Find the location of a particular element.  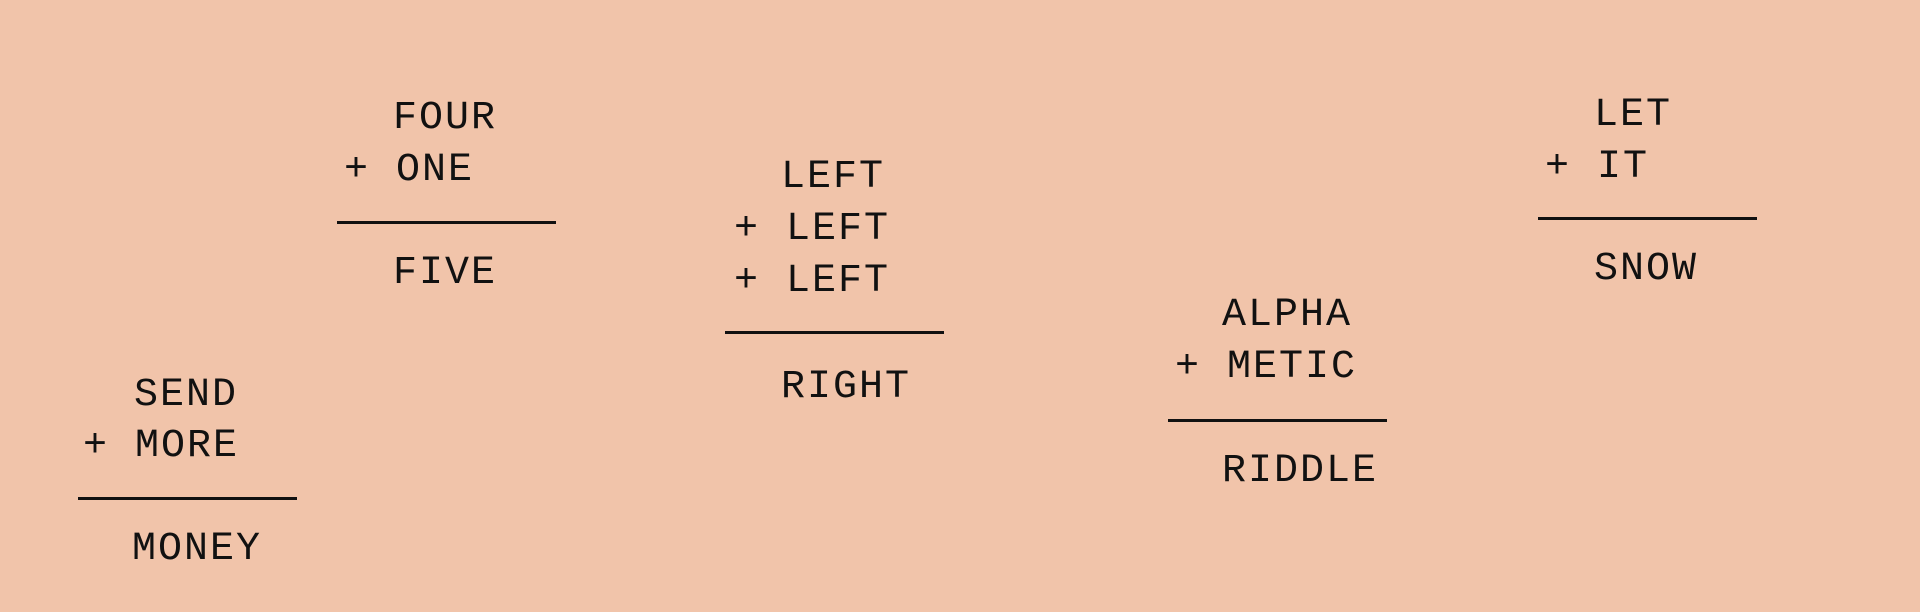

puzzle-send-more-money: SEND + MORE MONEY is located at coordinates (193, 492).